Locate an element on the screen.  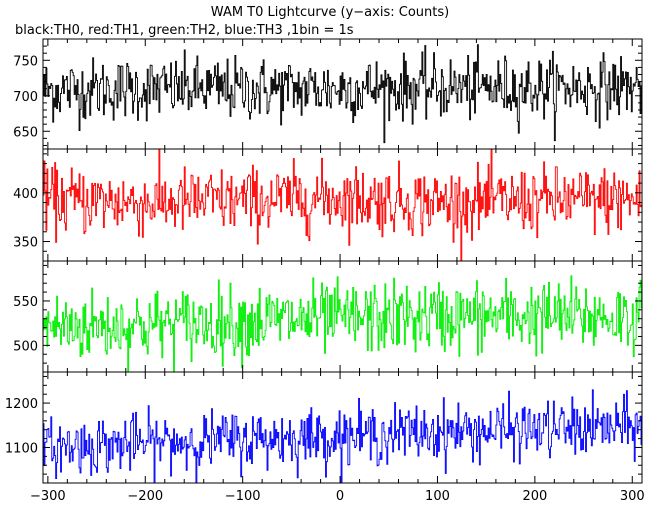
y-tick-label: 650 is located at coordinates (25, 132).